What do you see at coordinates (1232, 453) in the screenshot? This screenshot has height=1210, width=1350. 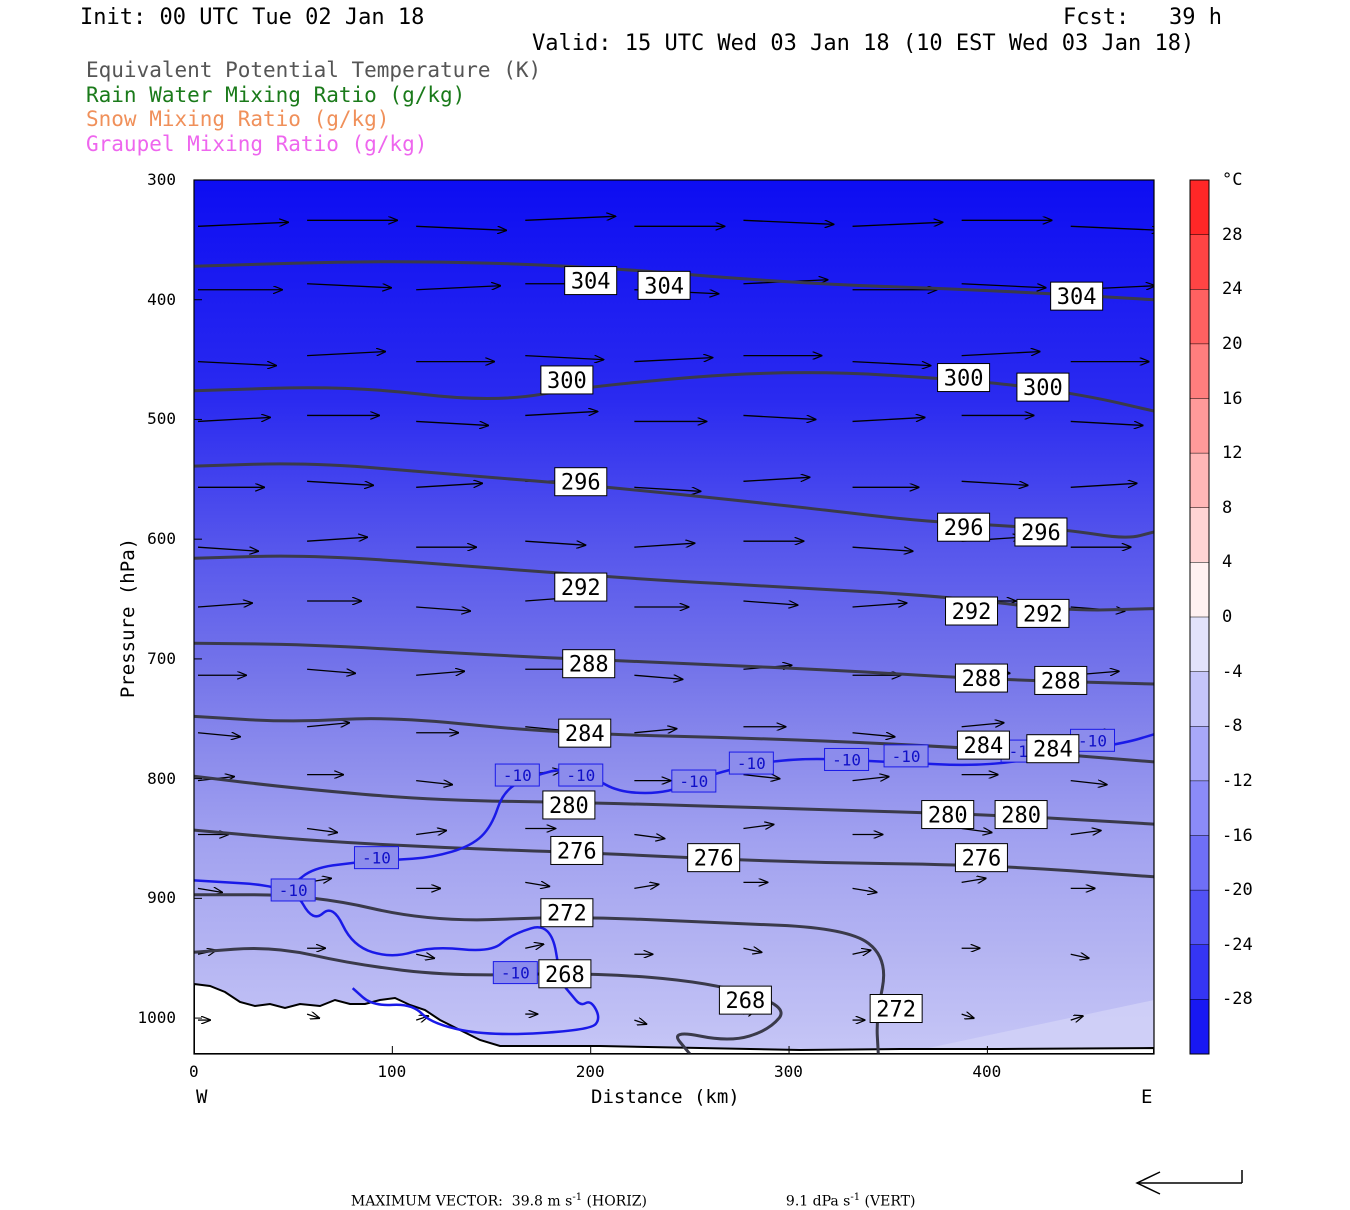 I see `colorbar-tick-label: 12` at bounding box center [1232, 453].